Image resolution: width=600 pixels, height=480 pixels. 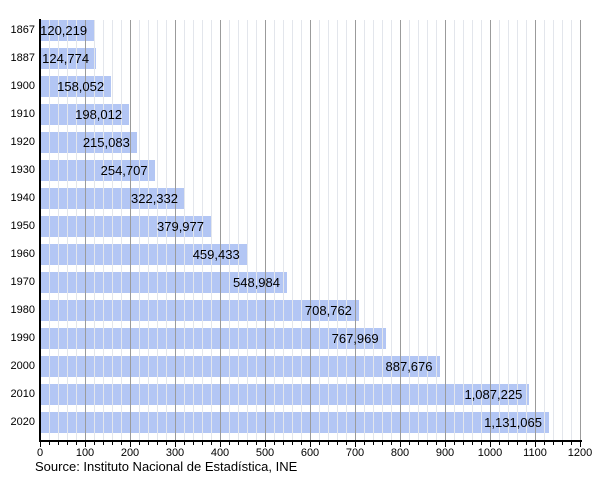 What do you see at coordinates (22, 226) in the screenshot?
I see `year-label: 1950` at bounding box center [22, 226].